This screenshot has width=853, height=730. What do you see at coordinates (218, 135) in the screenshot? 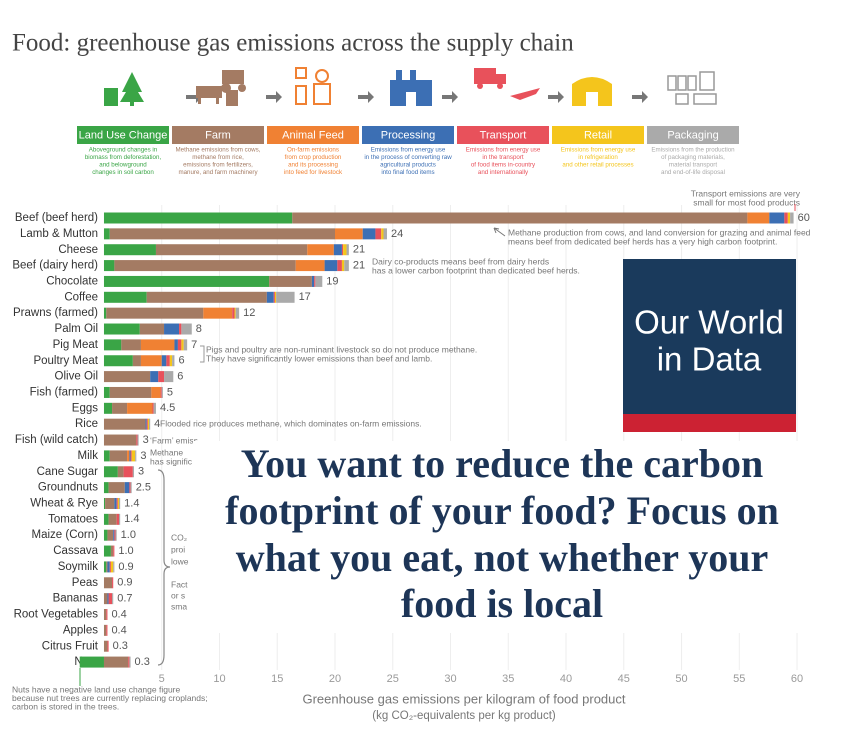
I see `legend-label: Farm` at bounding box center [218, 135].